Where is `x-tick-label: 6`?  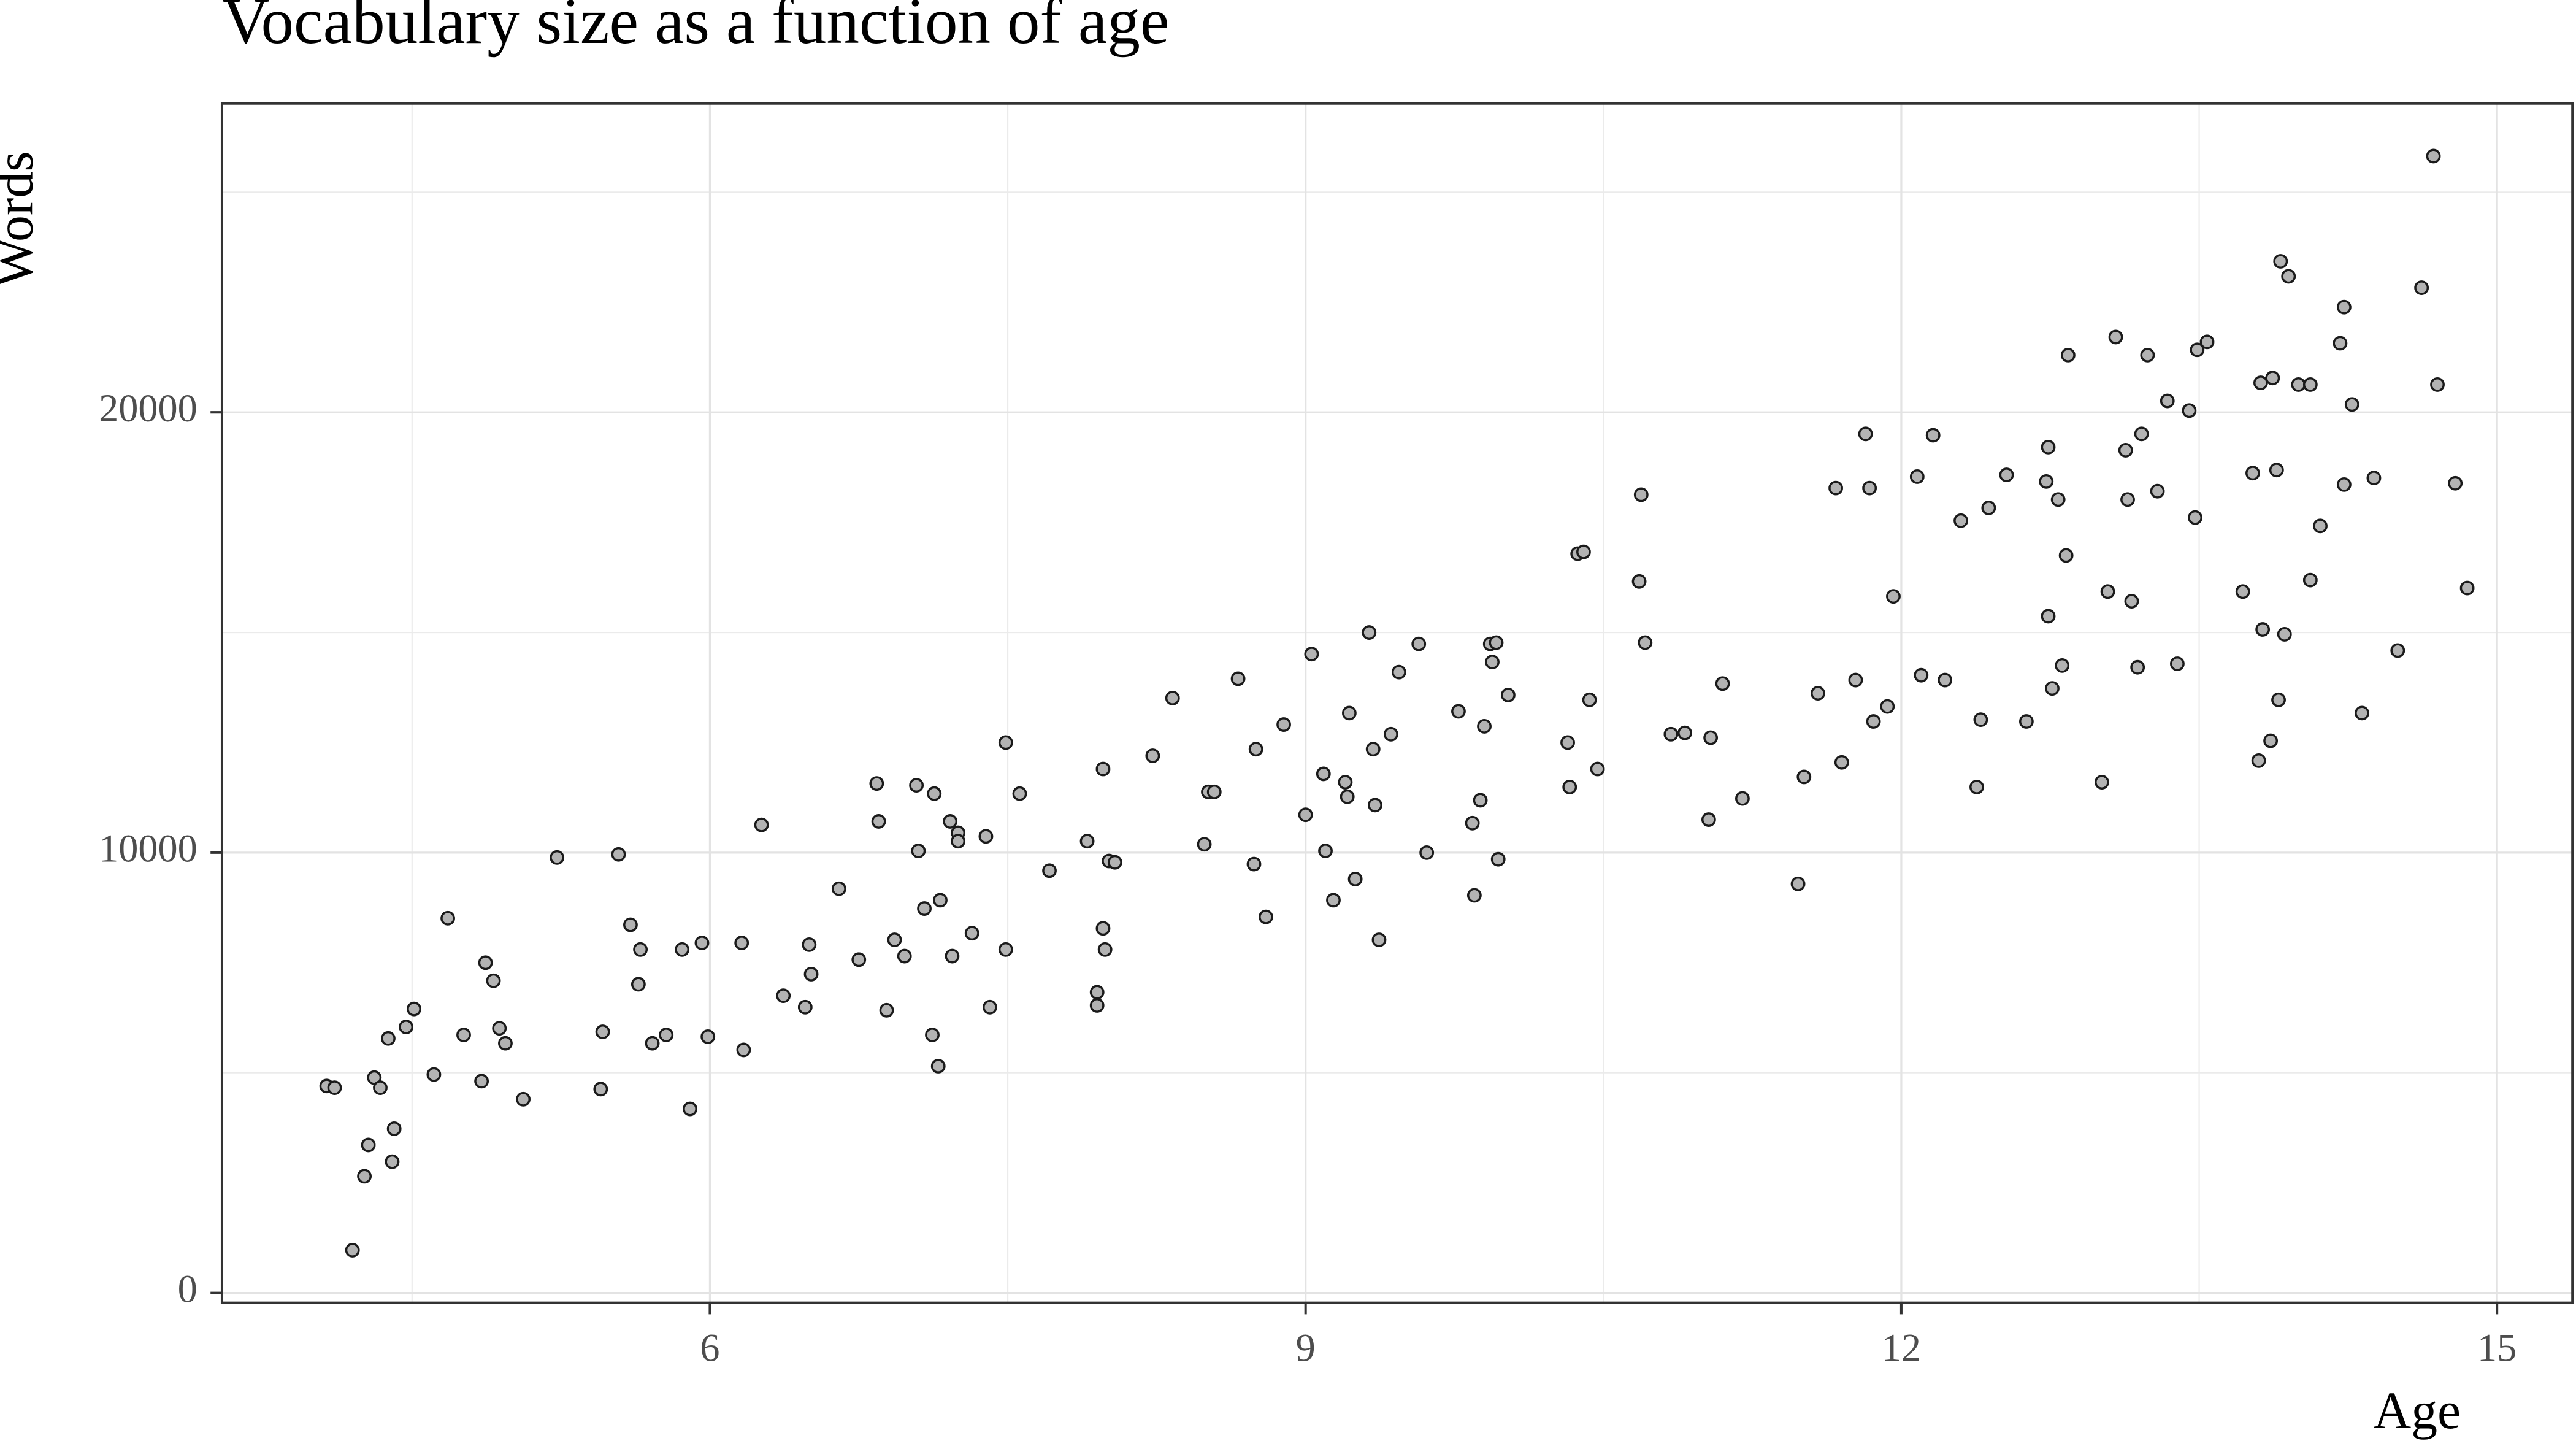
x-tick-label: 6 is located at coordinates (709, 1348).